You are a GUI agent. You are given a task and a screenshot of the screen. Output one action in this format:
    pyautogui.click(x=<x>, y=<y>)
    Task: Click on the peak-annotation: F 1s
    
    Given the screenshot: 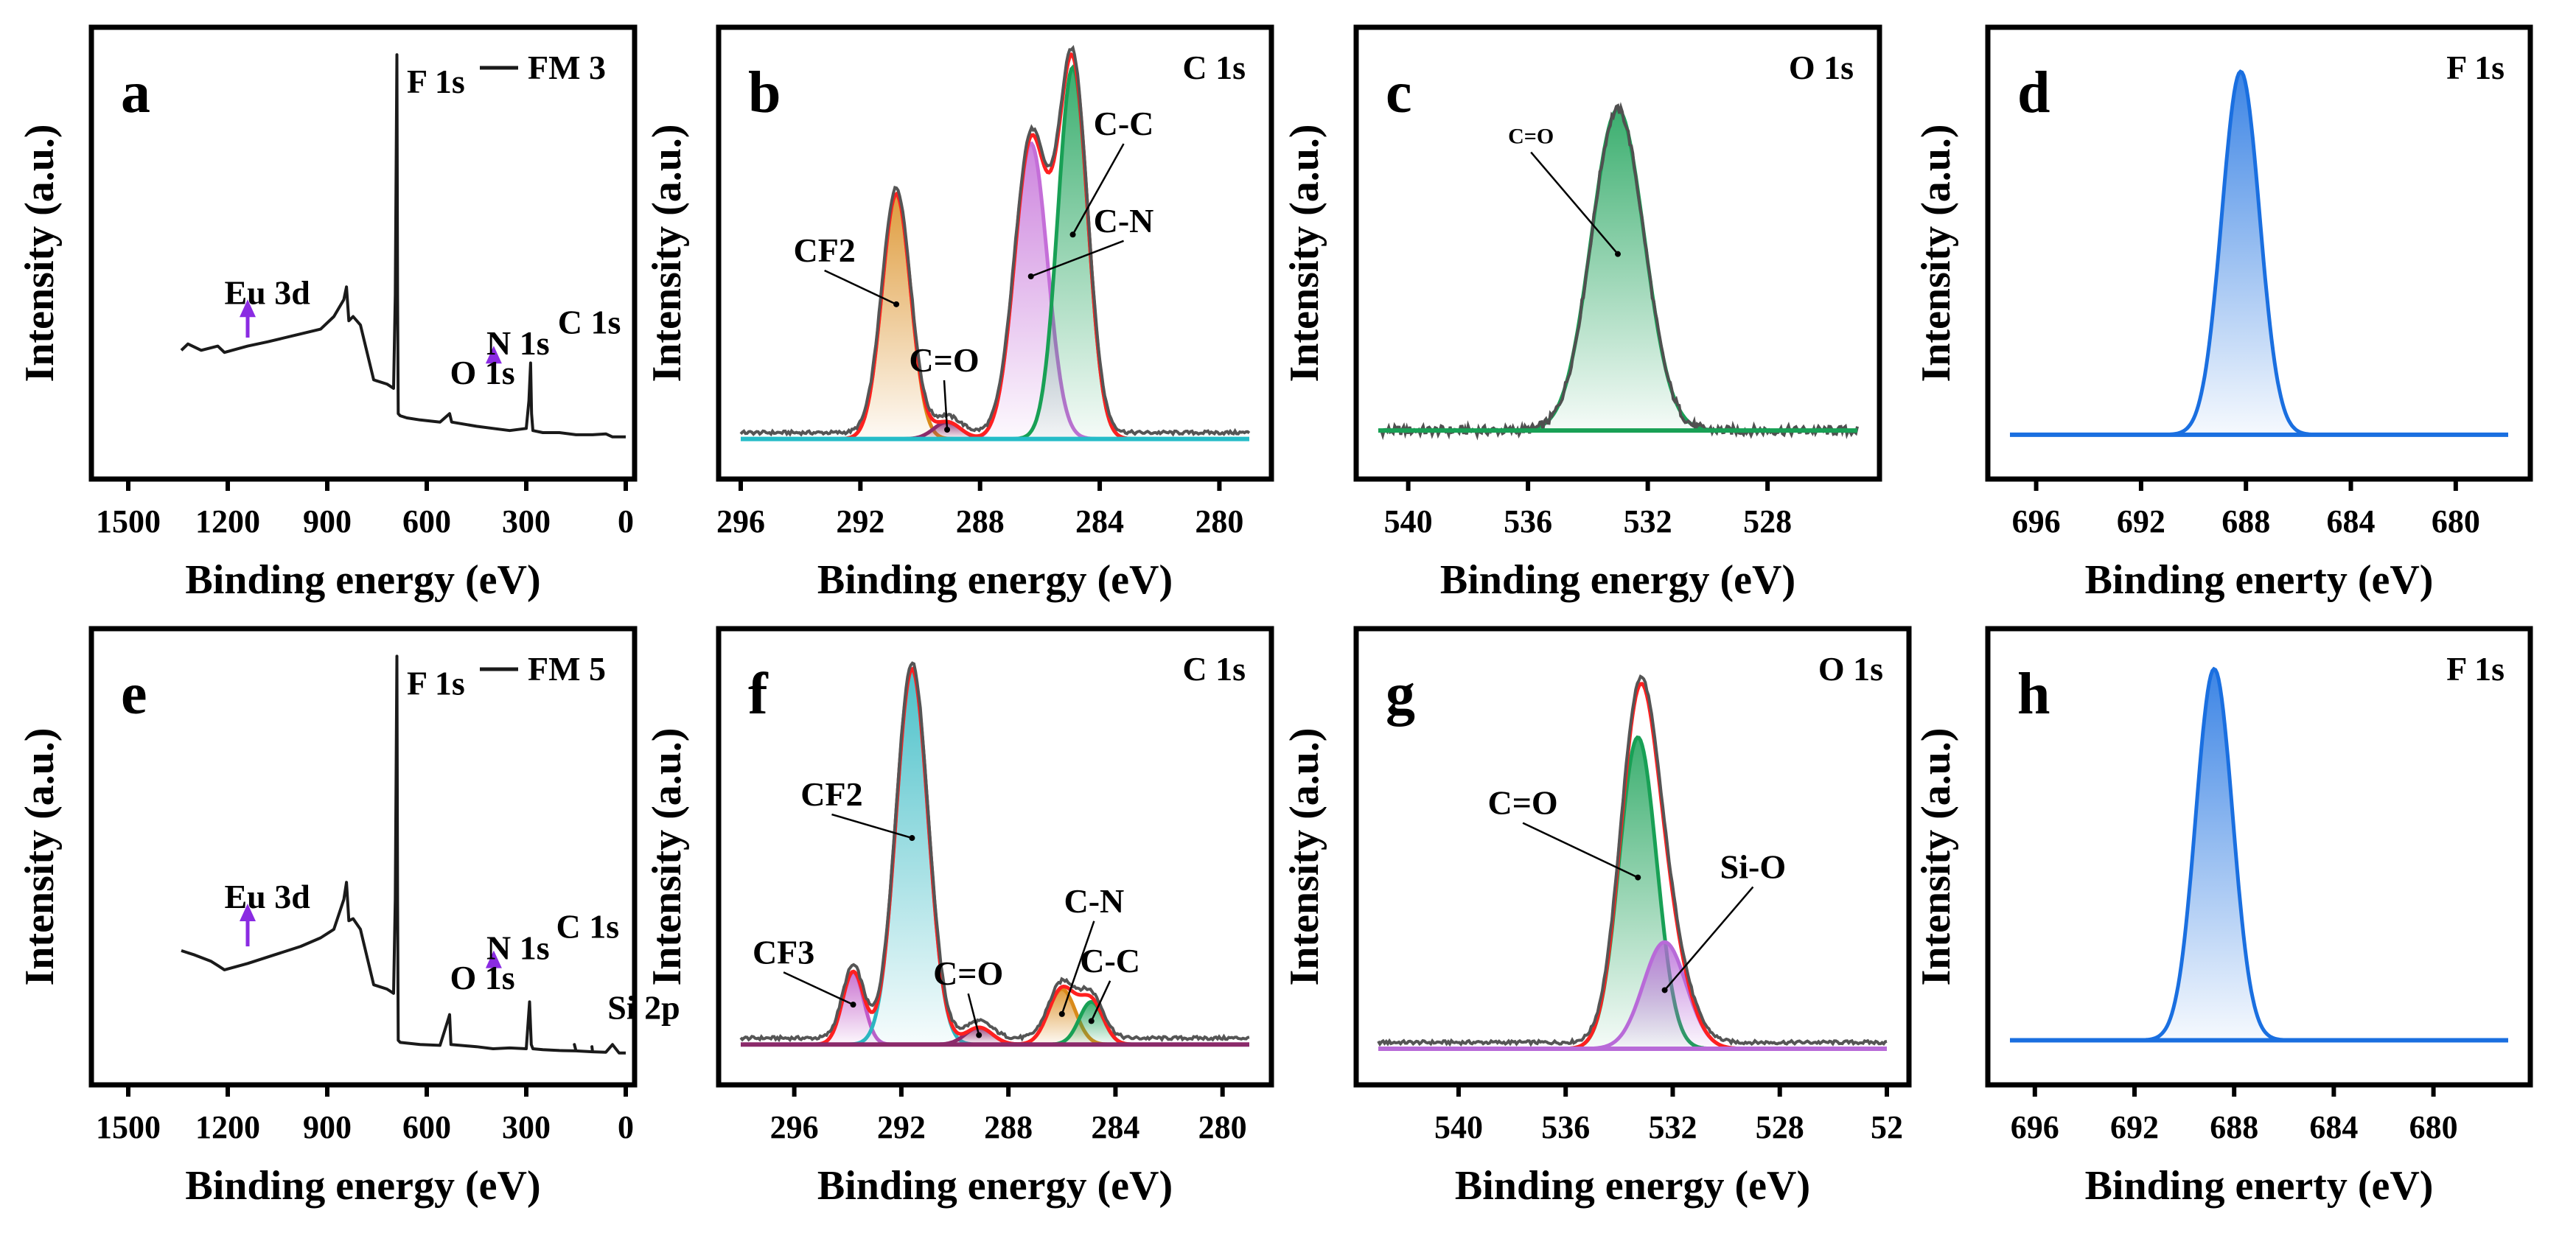 What is the action you would take?
    pyautogui.click(x=436, y=683)
    